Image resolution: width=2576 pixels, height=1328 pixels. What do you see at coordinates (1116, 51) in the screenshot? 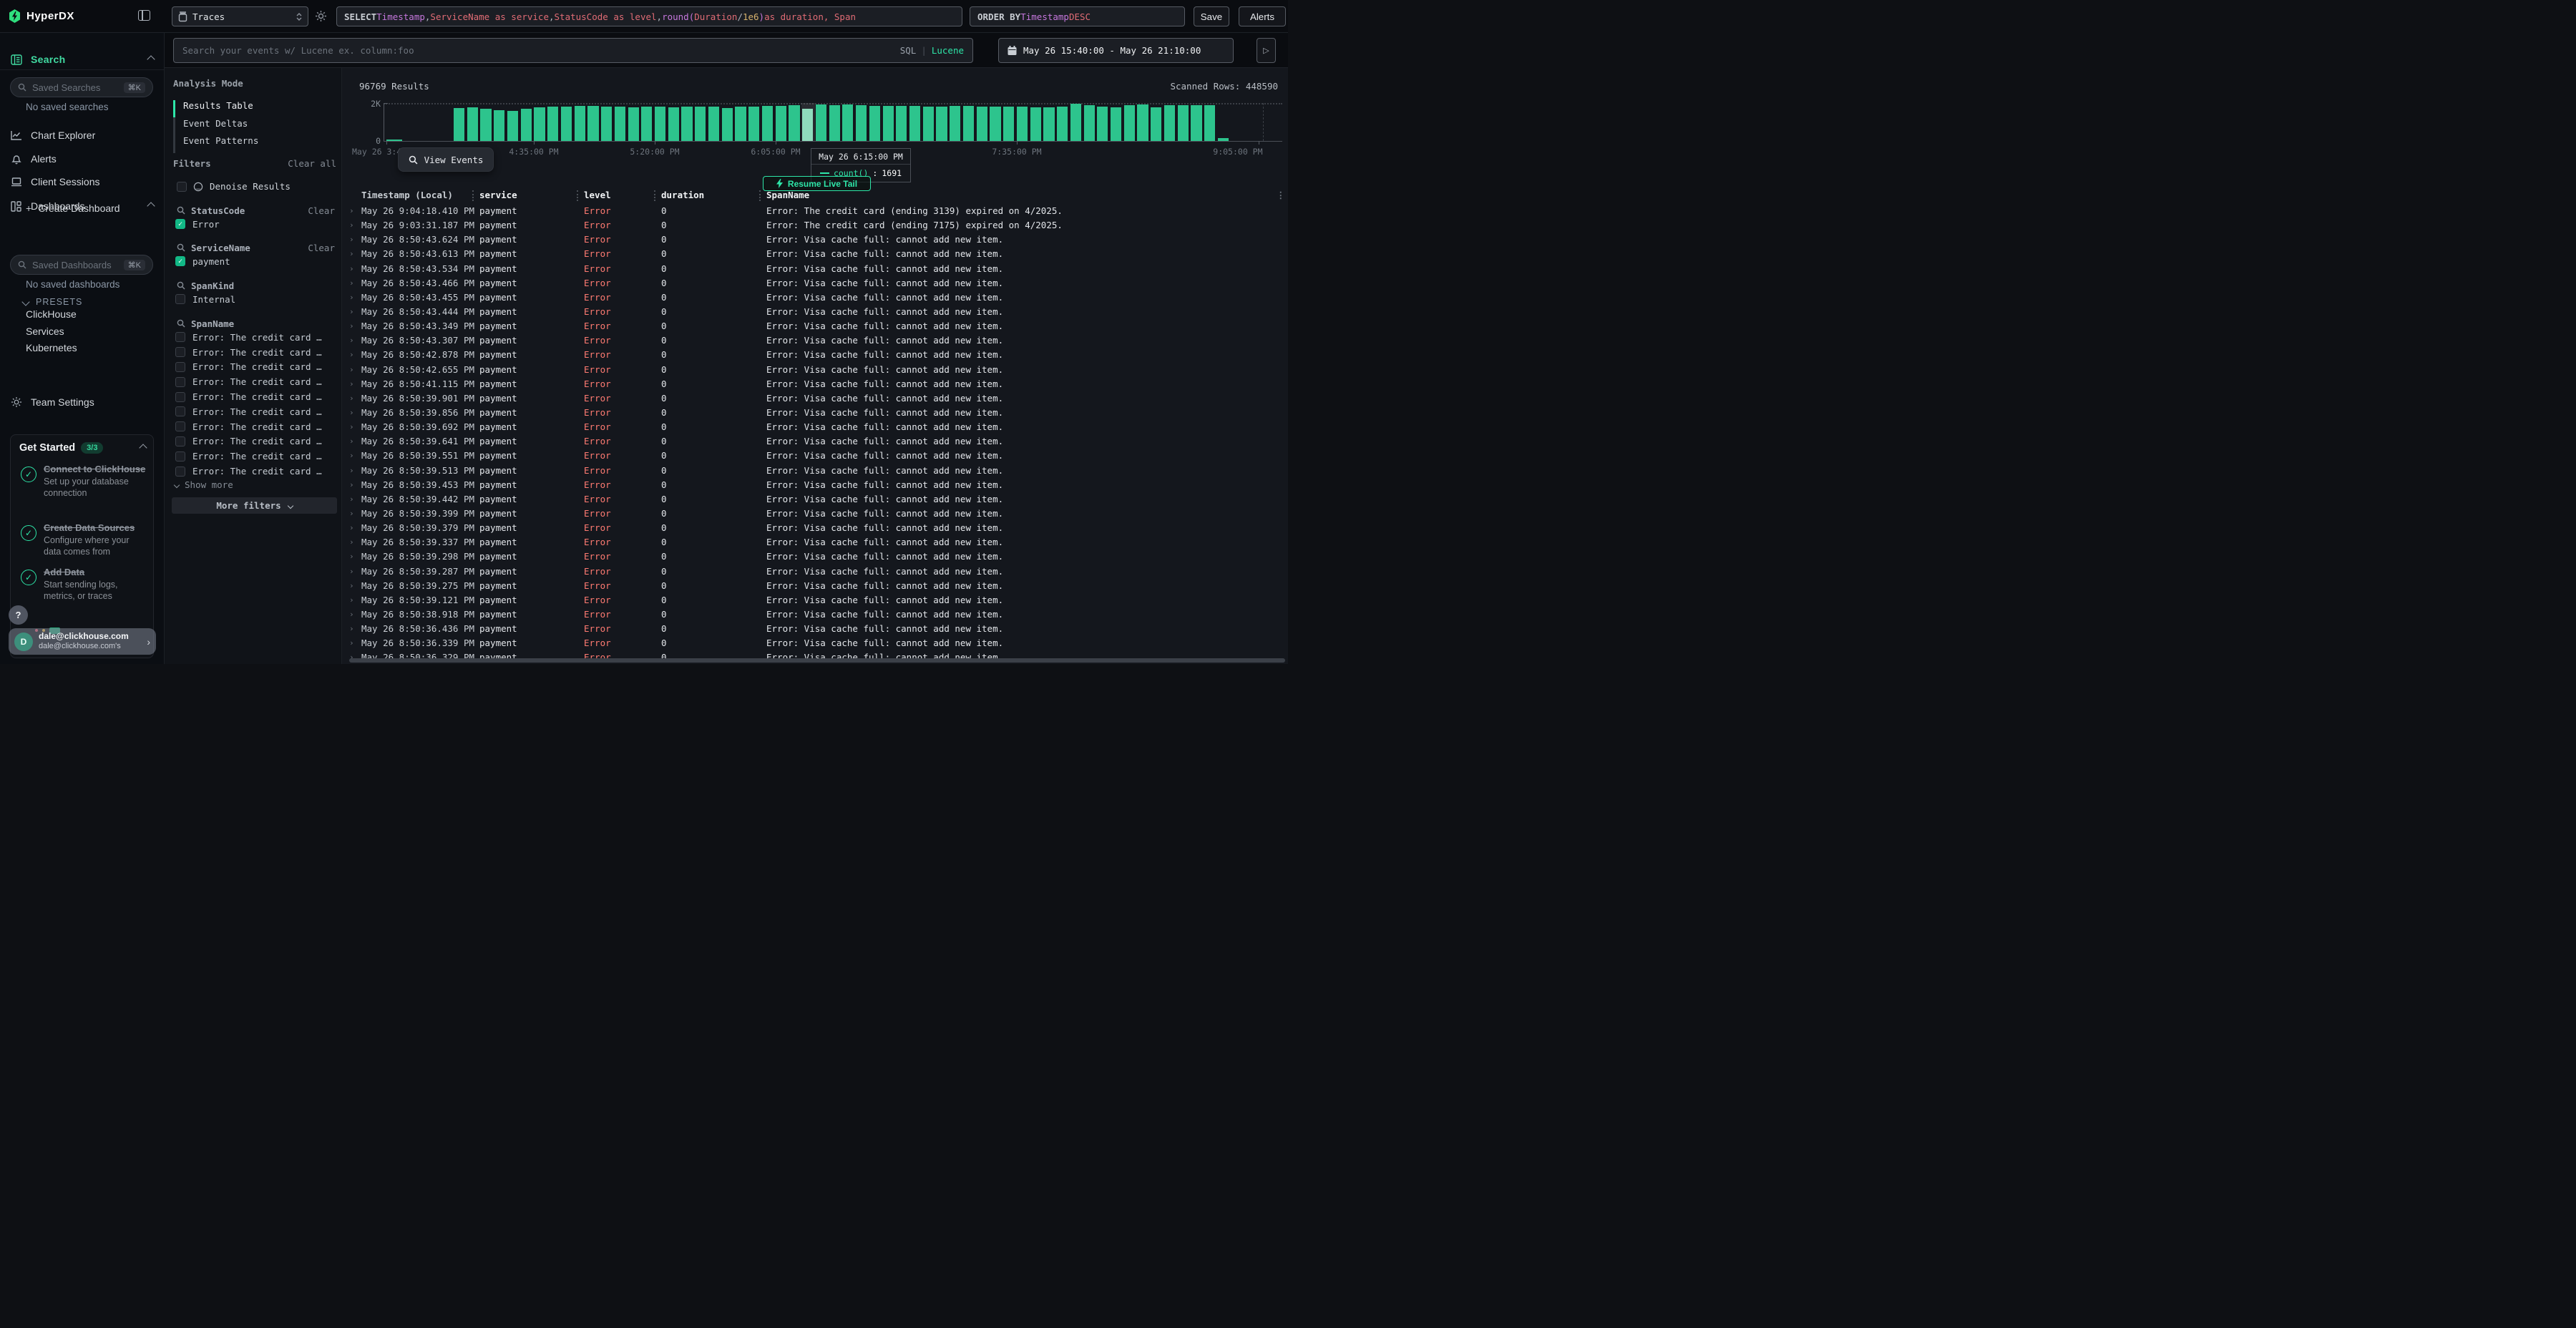
I see `time-range-picker: May 26 15:40:00 - May 26 21:10:00` at bounding box center [1116, 51].